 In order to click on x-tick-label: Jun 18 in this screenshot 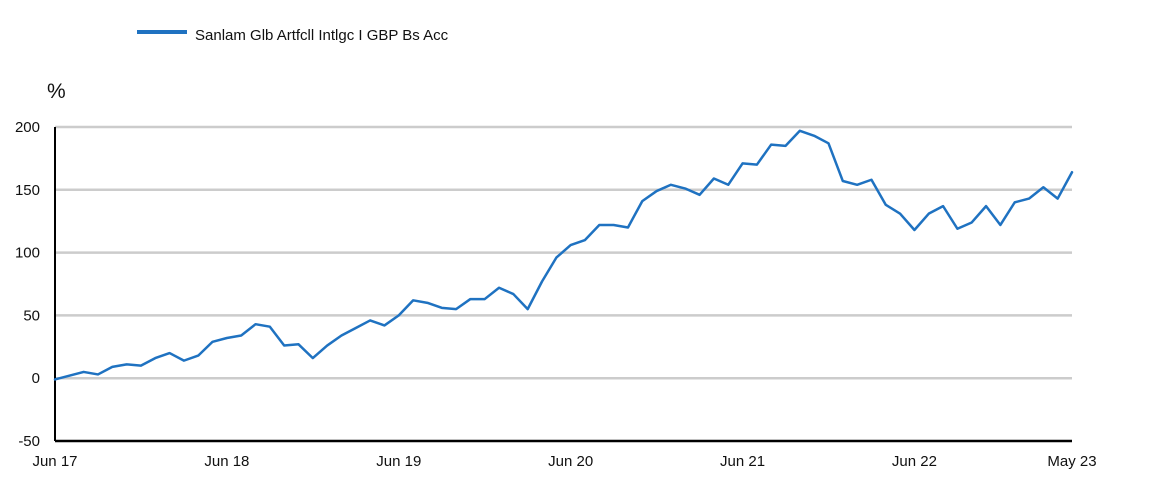, I will do `click(226, 461)`.